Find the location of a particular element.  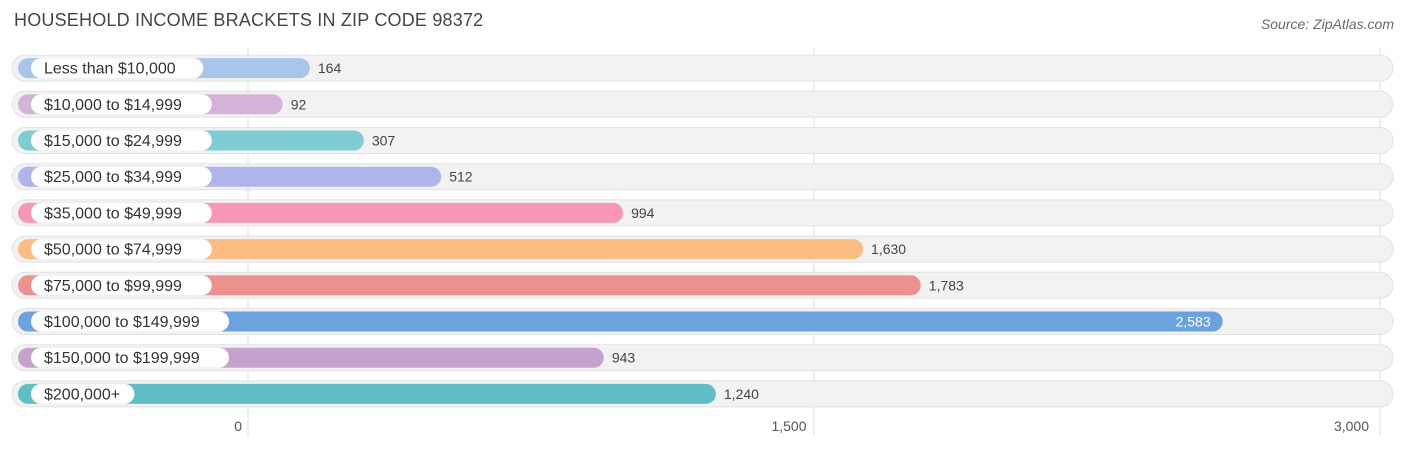

value-label: 2,583 is located at coordinates (1193, 322).